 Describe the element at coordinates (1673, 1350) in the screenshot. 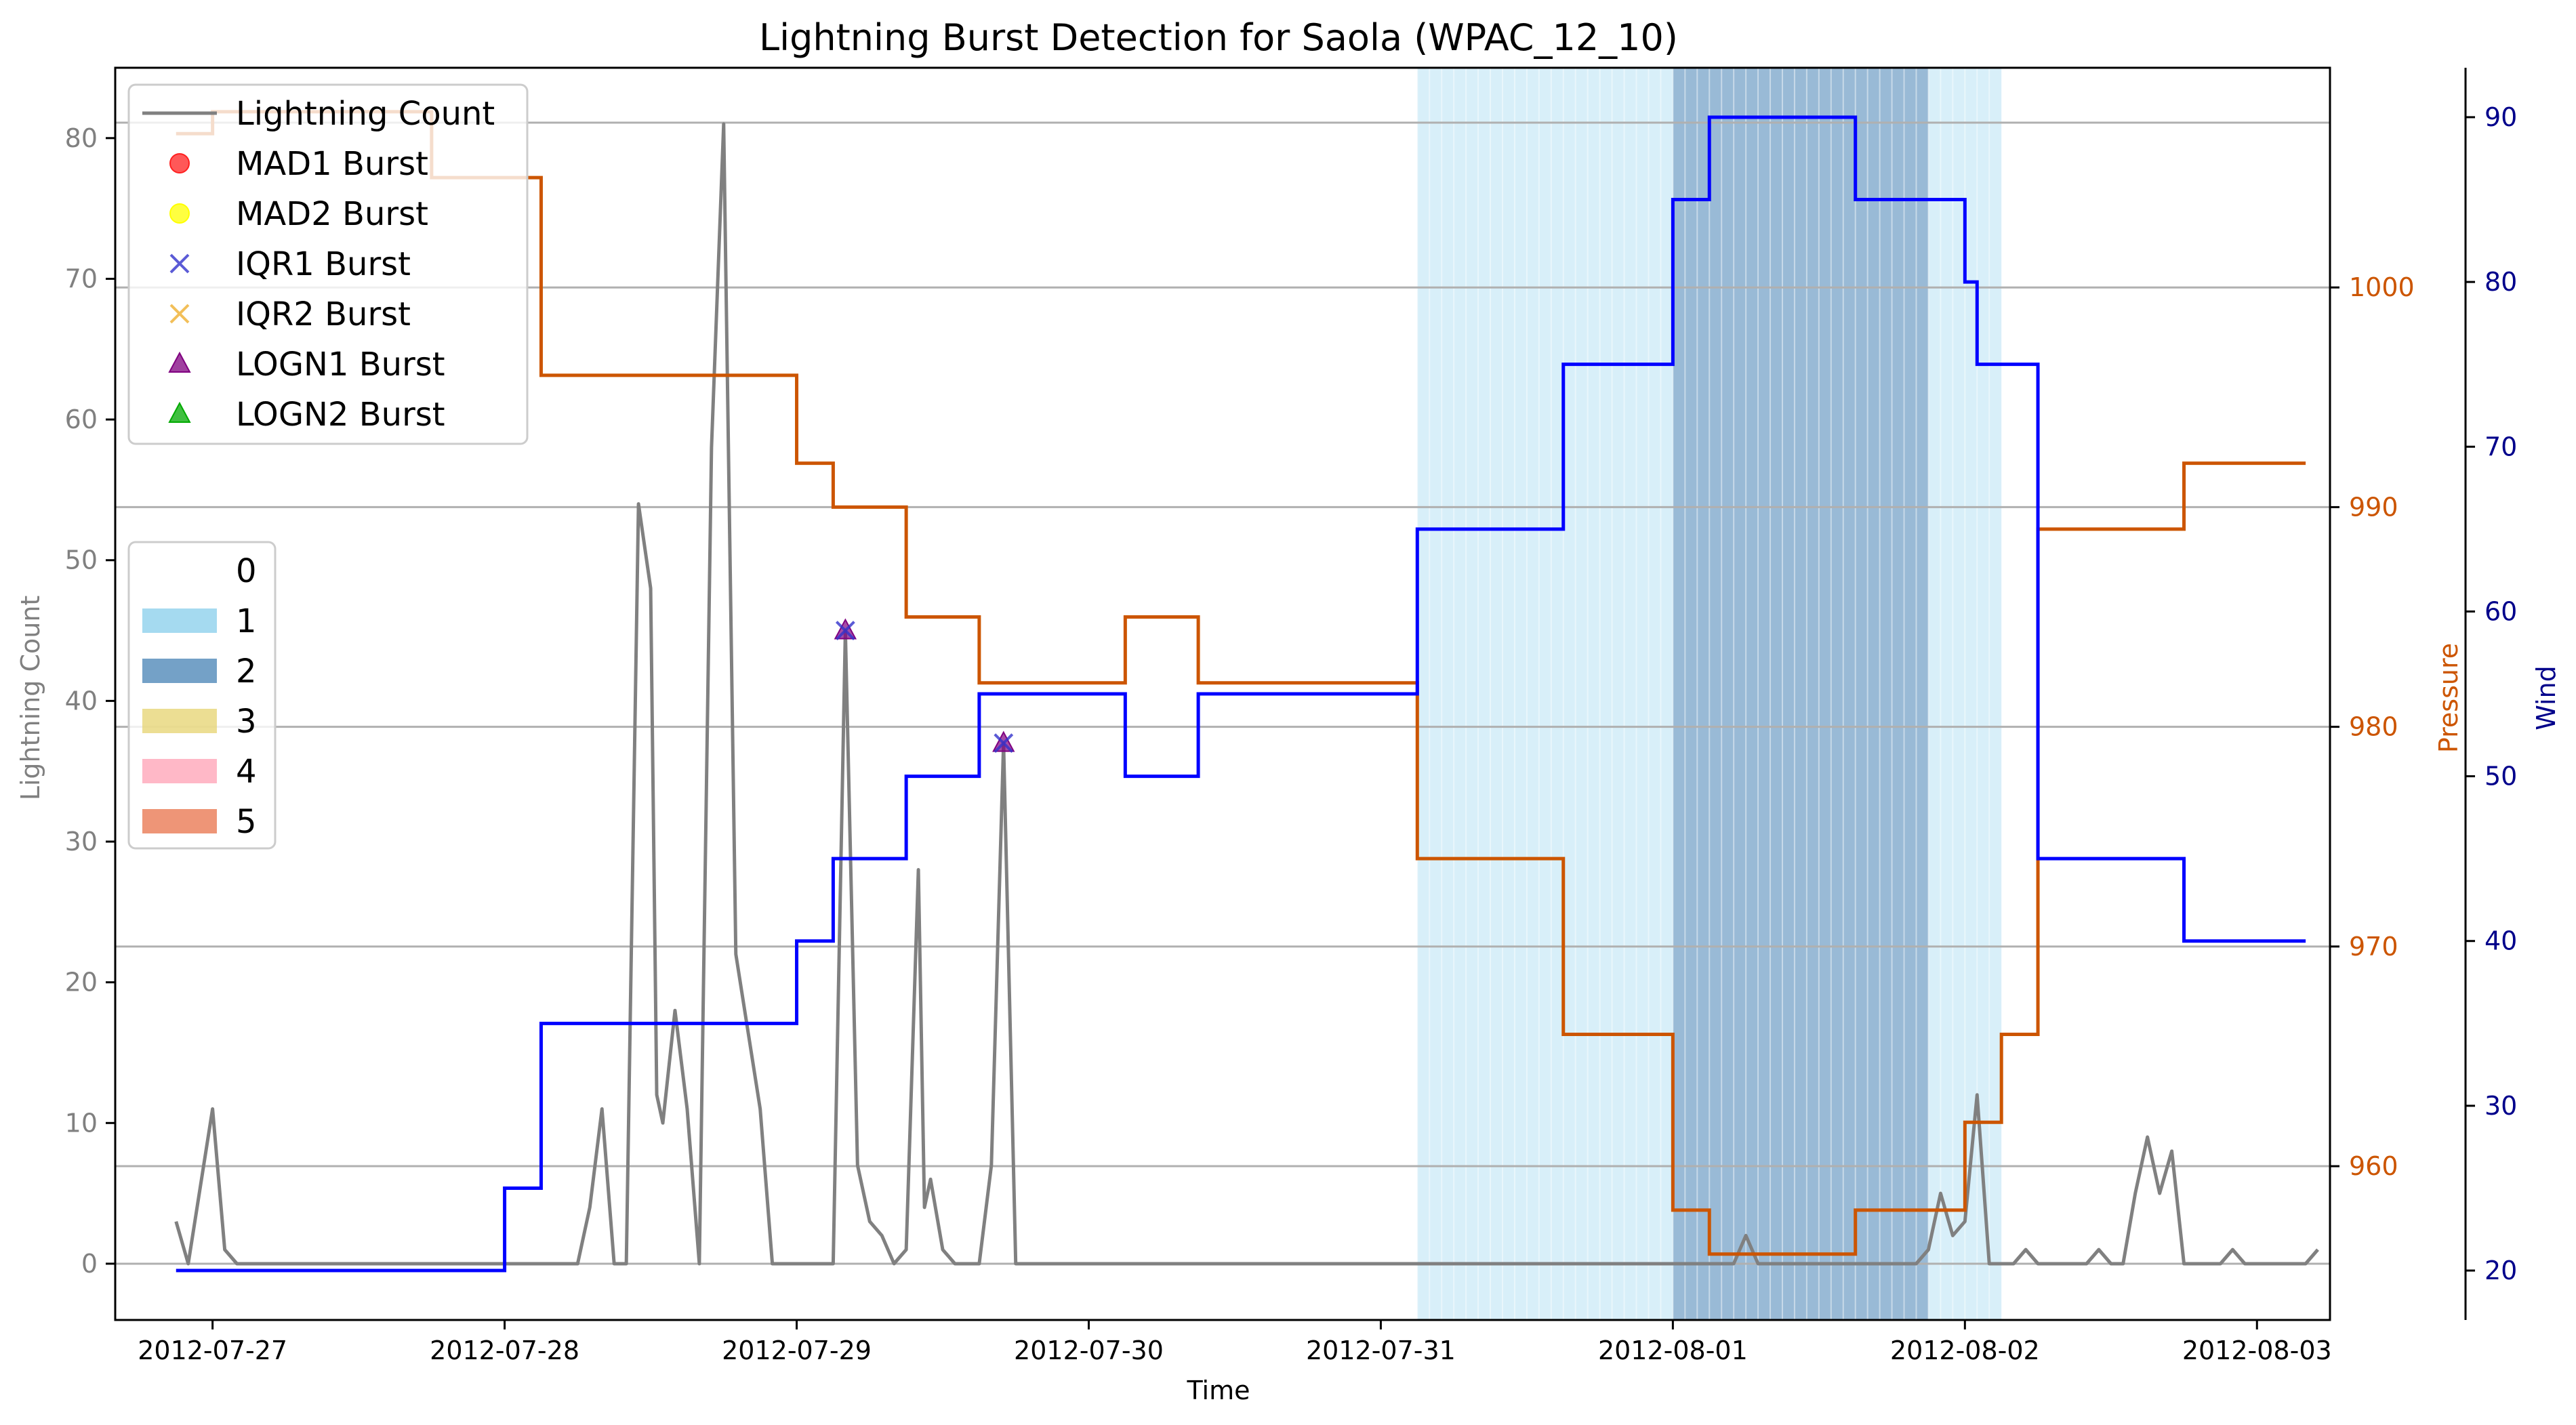

I see `x-tick-label: 2012-08-01` at that location.